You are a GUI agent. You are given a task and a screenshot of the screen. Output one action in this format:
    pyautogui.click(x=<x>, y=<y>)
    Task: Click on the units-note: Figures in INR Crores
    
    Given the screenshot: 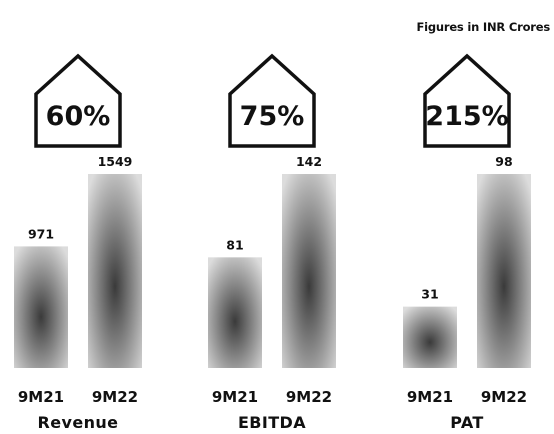 What is the action you would take?
    pyautogui.click(x=483, y=27)
    